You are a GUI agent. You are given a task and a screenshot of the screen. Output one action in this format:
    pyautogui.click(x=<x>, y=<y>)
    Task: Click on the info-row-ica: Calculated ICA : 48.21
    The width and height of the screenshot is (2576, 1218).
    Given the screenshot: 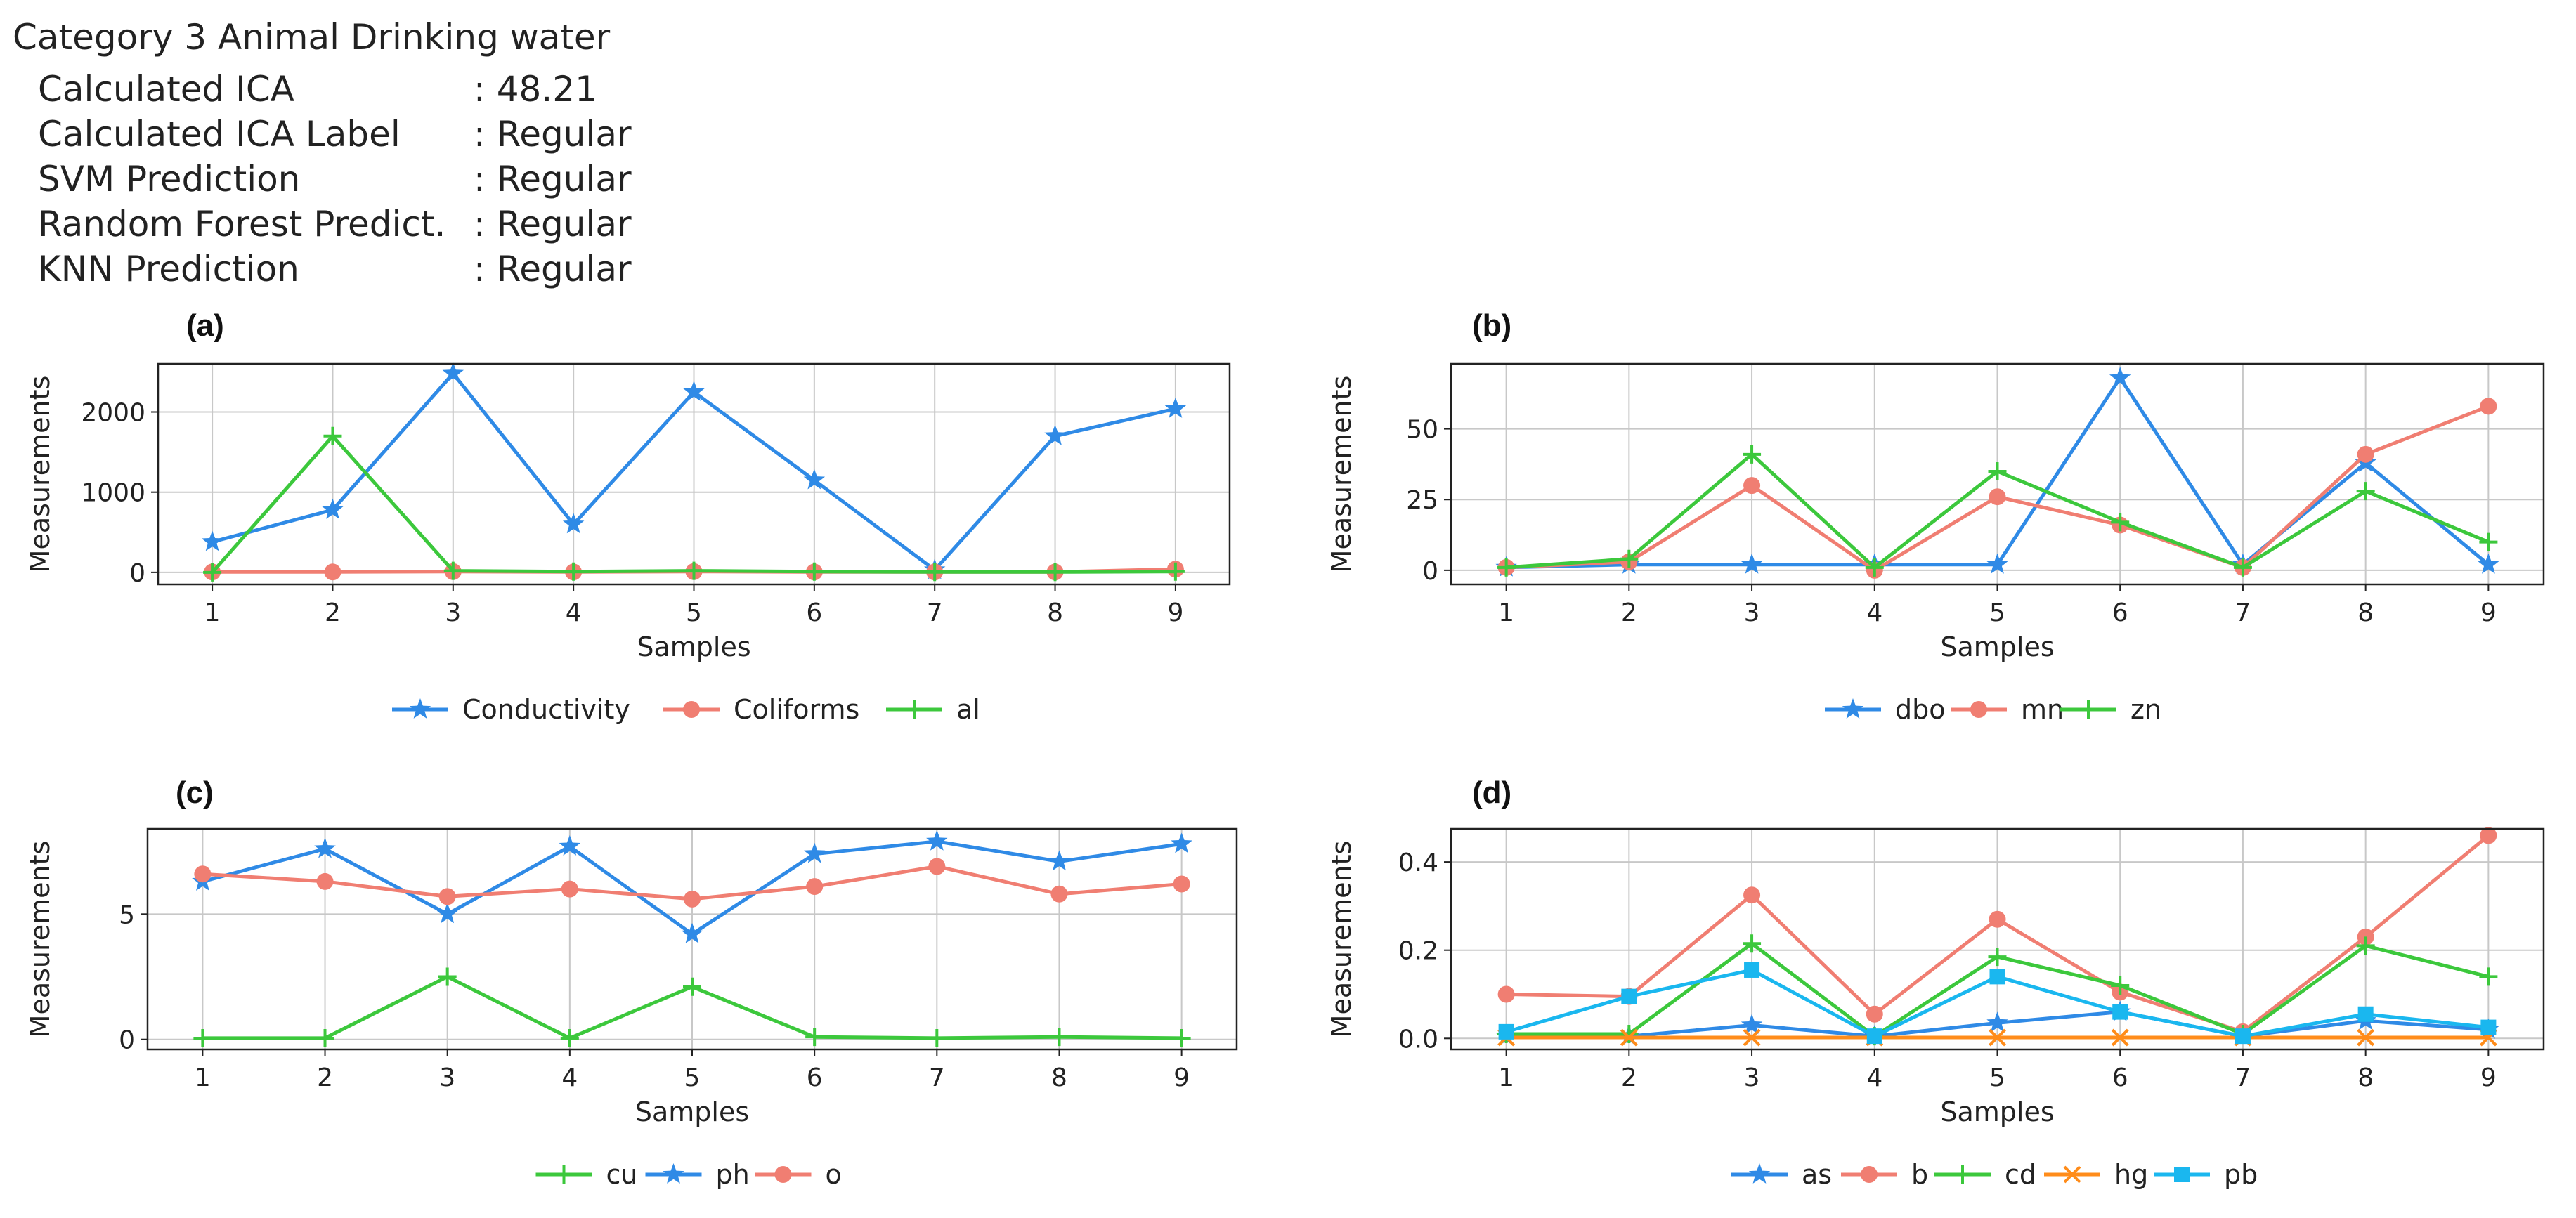 What is the action you would take?
    pyautogui.click(x=389, y=91)
    